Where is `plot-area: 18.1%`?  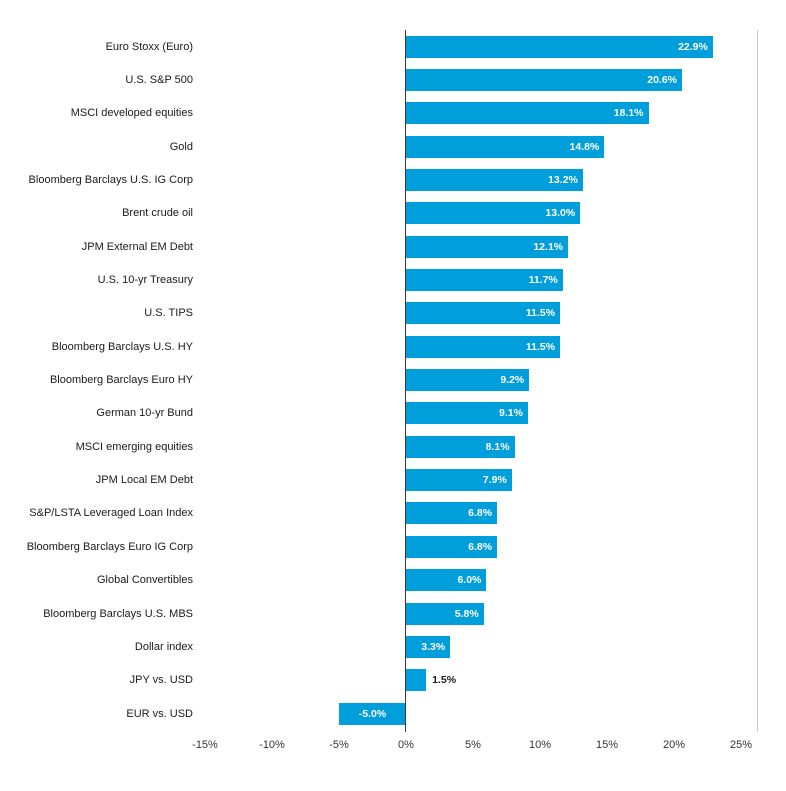
plot-area: 18.1% is located at coordinates (473, 113).